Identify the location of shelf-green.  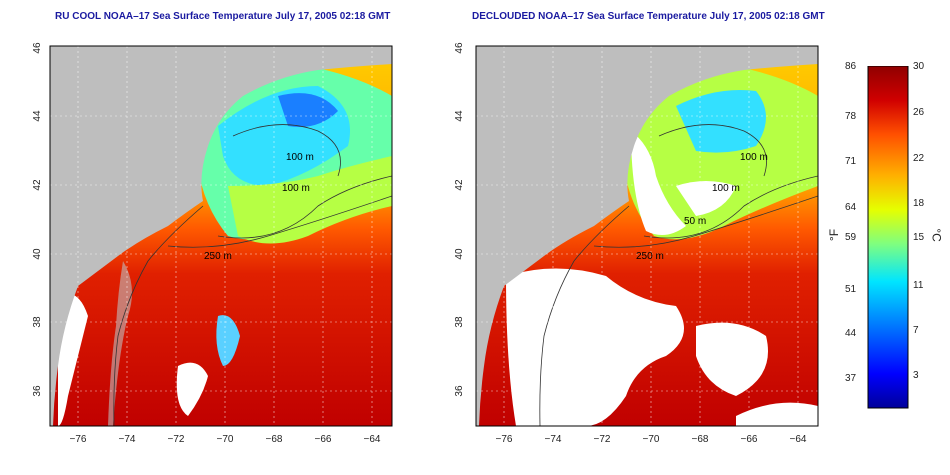
(310, 200).